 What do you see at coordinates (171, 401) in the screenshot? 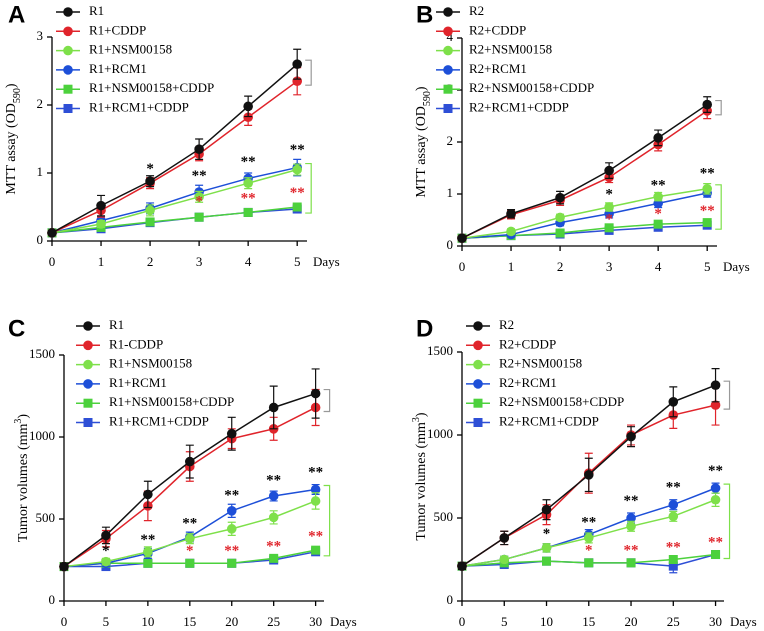
I see `legend-label: R1+NSM00158+CDDP` at bounding box center [171, 401].